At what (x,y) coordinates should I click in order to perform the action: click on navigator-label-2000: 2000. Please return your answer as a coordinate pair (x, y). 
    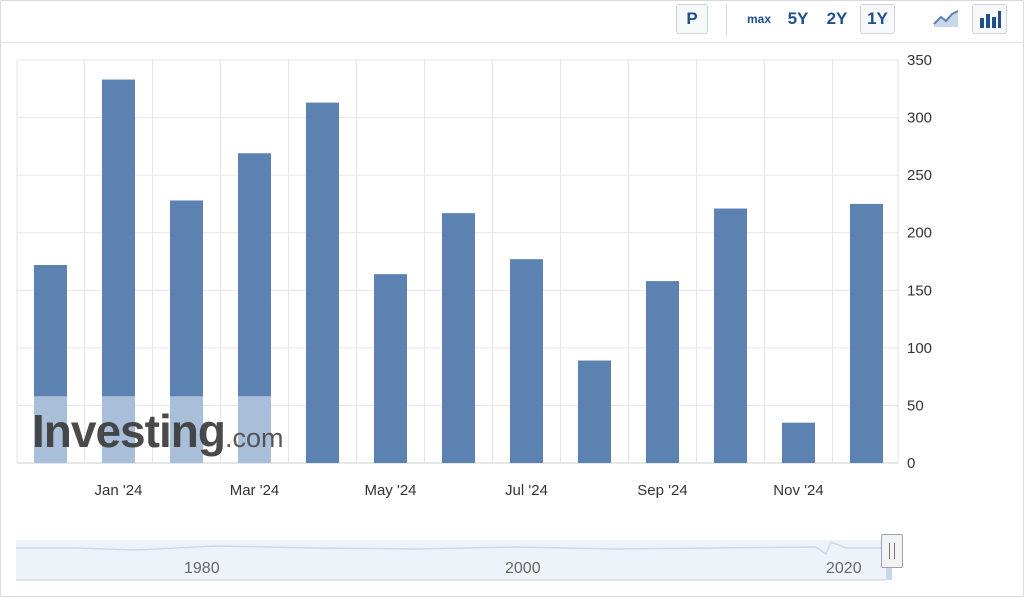
    Looking at the image, I should click on (523, 568).